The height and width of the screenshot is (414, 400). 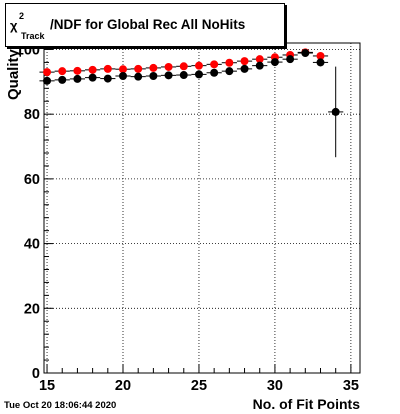 What do you see at coordinates (22, 16) in the screenshot?
I see `title-superscript: 2` at bounding box center [22, 16].